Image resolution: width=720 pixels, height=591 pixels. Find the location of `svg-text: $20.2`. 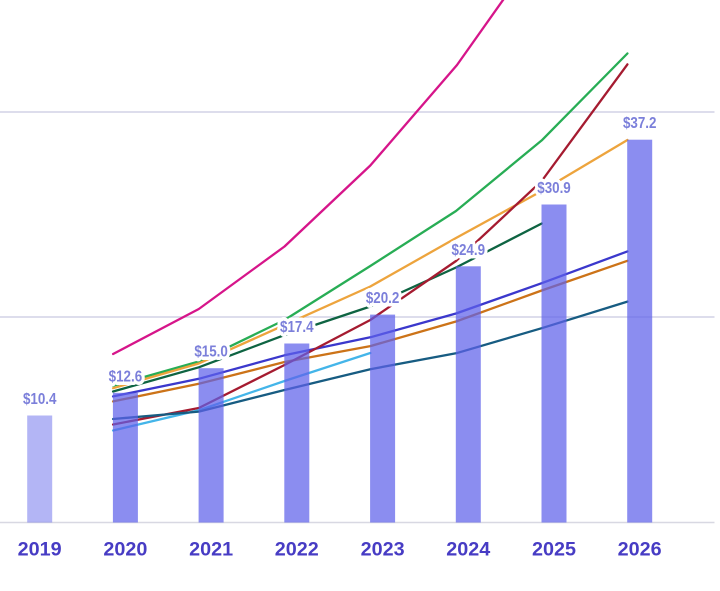

svg-text: $20.2 is located at coordinates (383, 298).